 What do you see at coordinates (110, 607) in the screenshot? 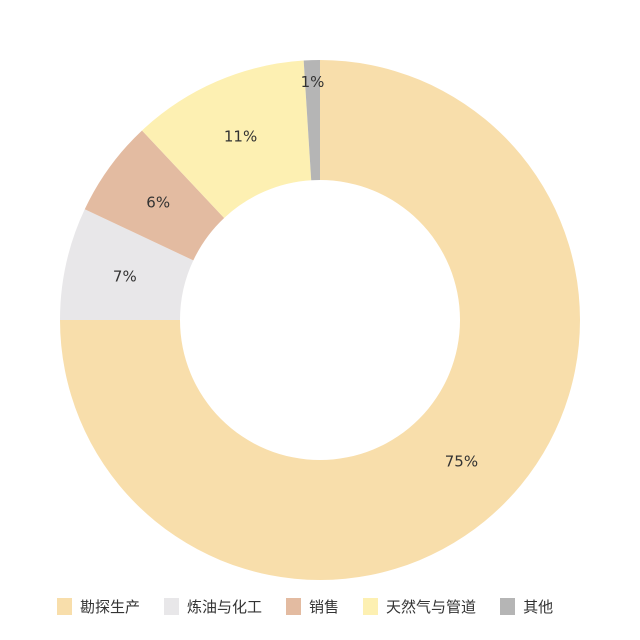
I see `legend-label: 勘探生产` at bounding box center [110, 607].